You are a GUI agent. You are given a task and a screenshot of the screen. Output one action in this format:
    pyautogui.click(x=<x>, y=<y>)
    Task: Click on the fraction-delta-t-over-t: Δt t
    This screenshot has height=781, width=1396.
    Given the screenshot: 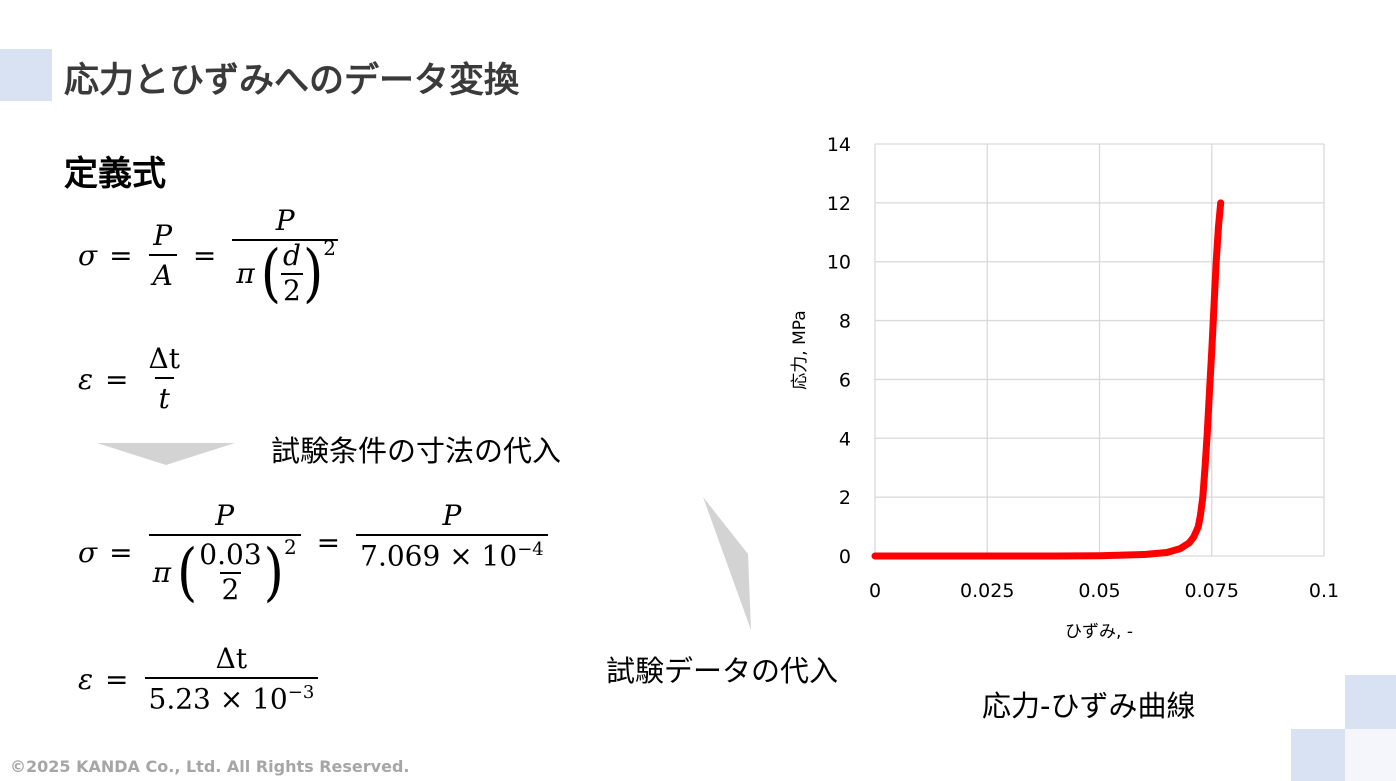 What is the action you would take?
    pyautogui.click(x=164, y=378)
    